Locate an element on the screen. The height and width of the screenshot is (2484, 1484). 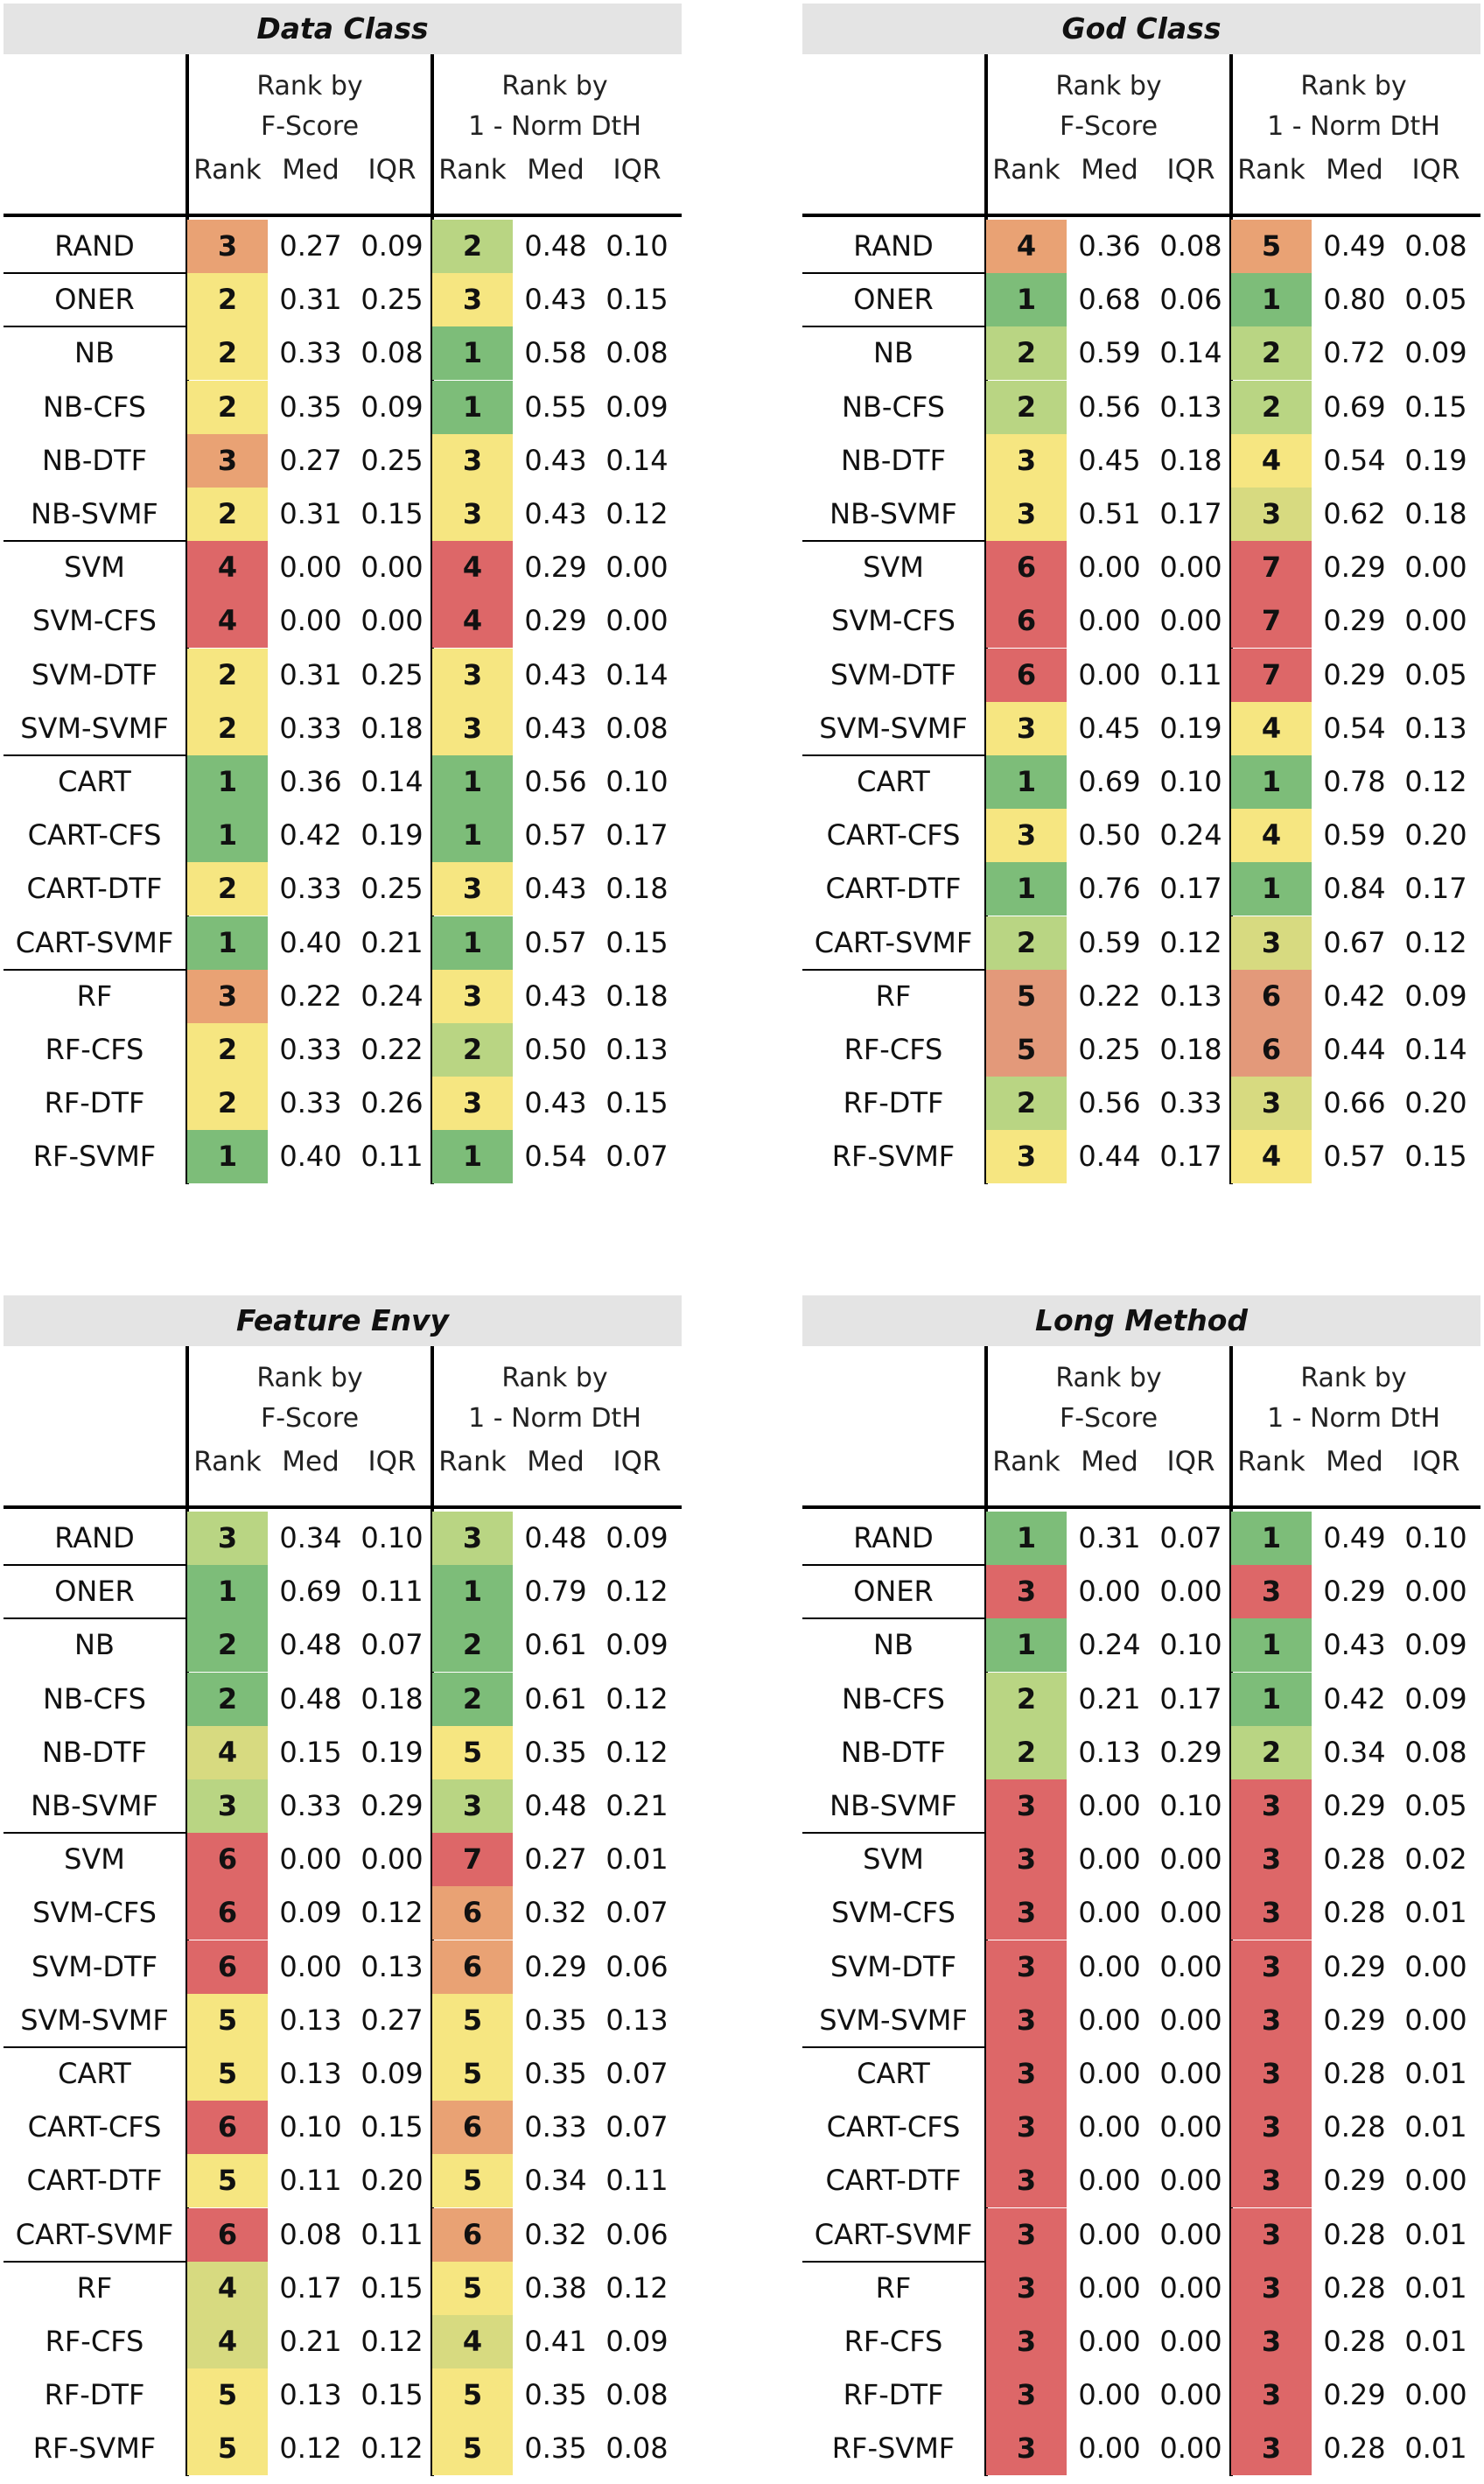
iqr-dth: 0.08 is located at coordinates (637, 2448).